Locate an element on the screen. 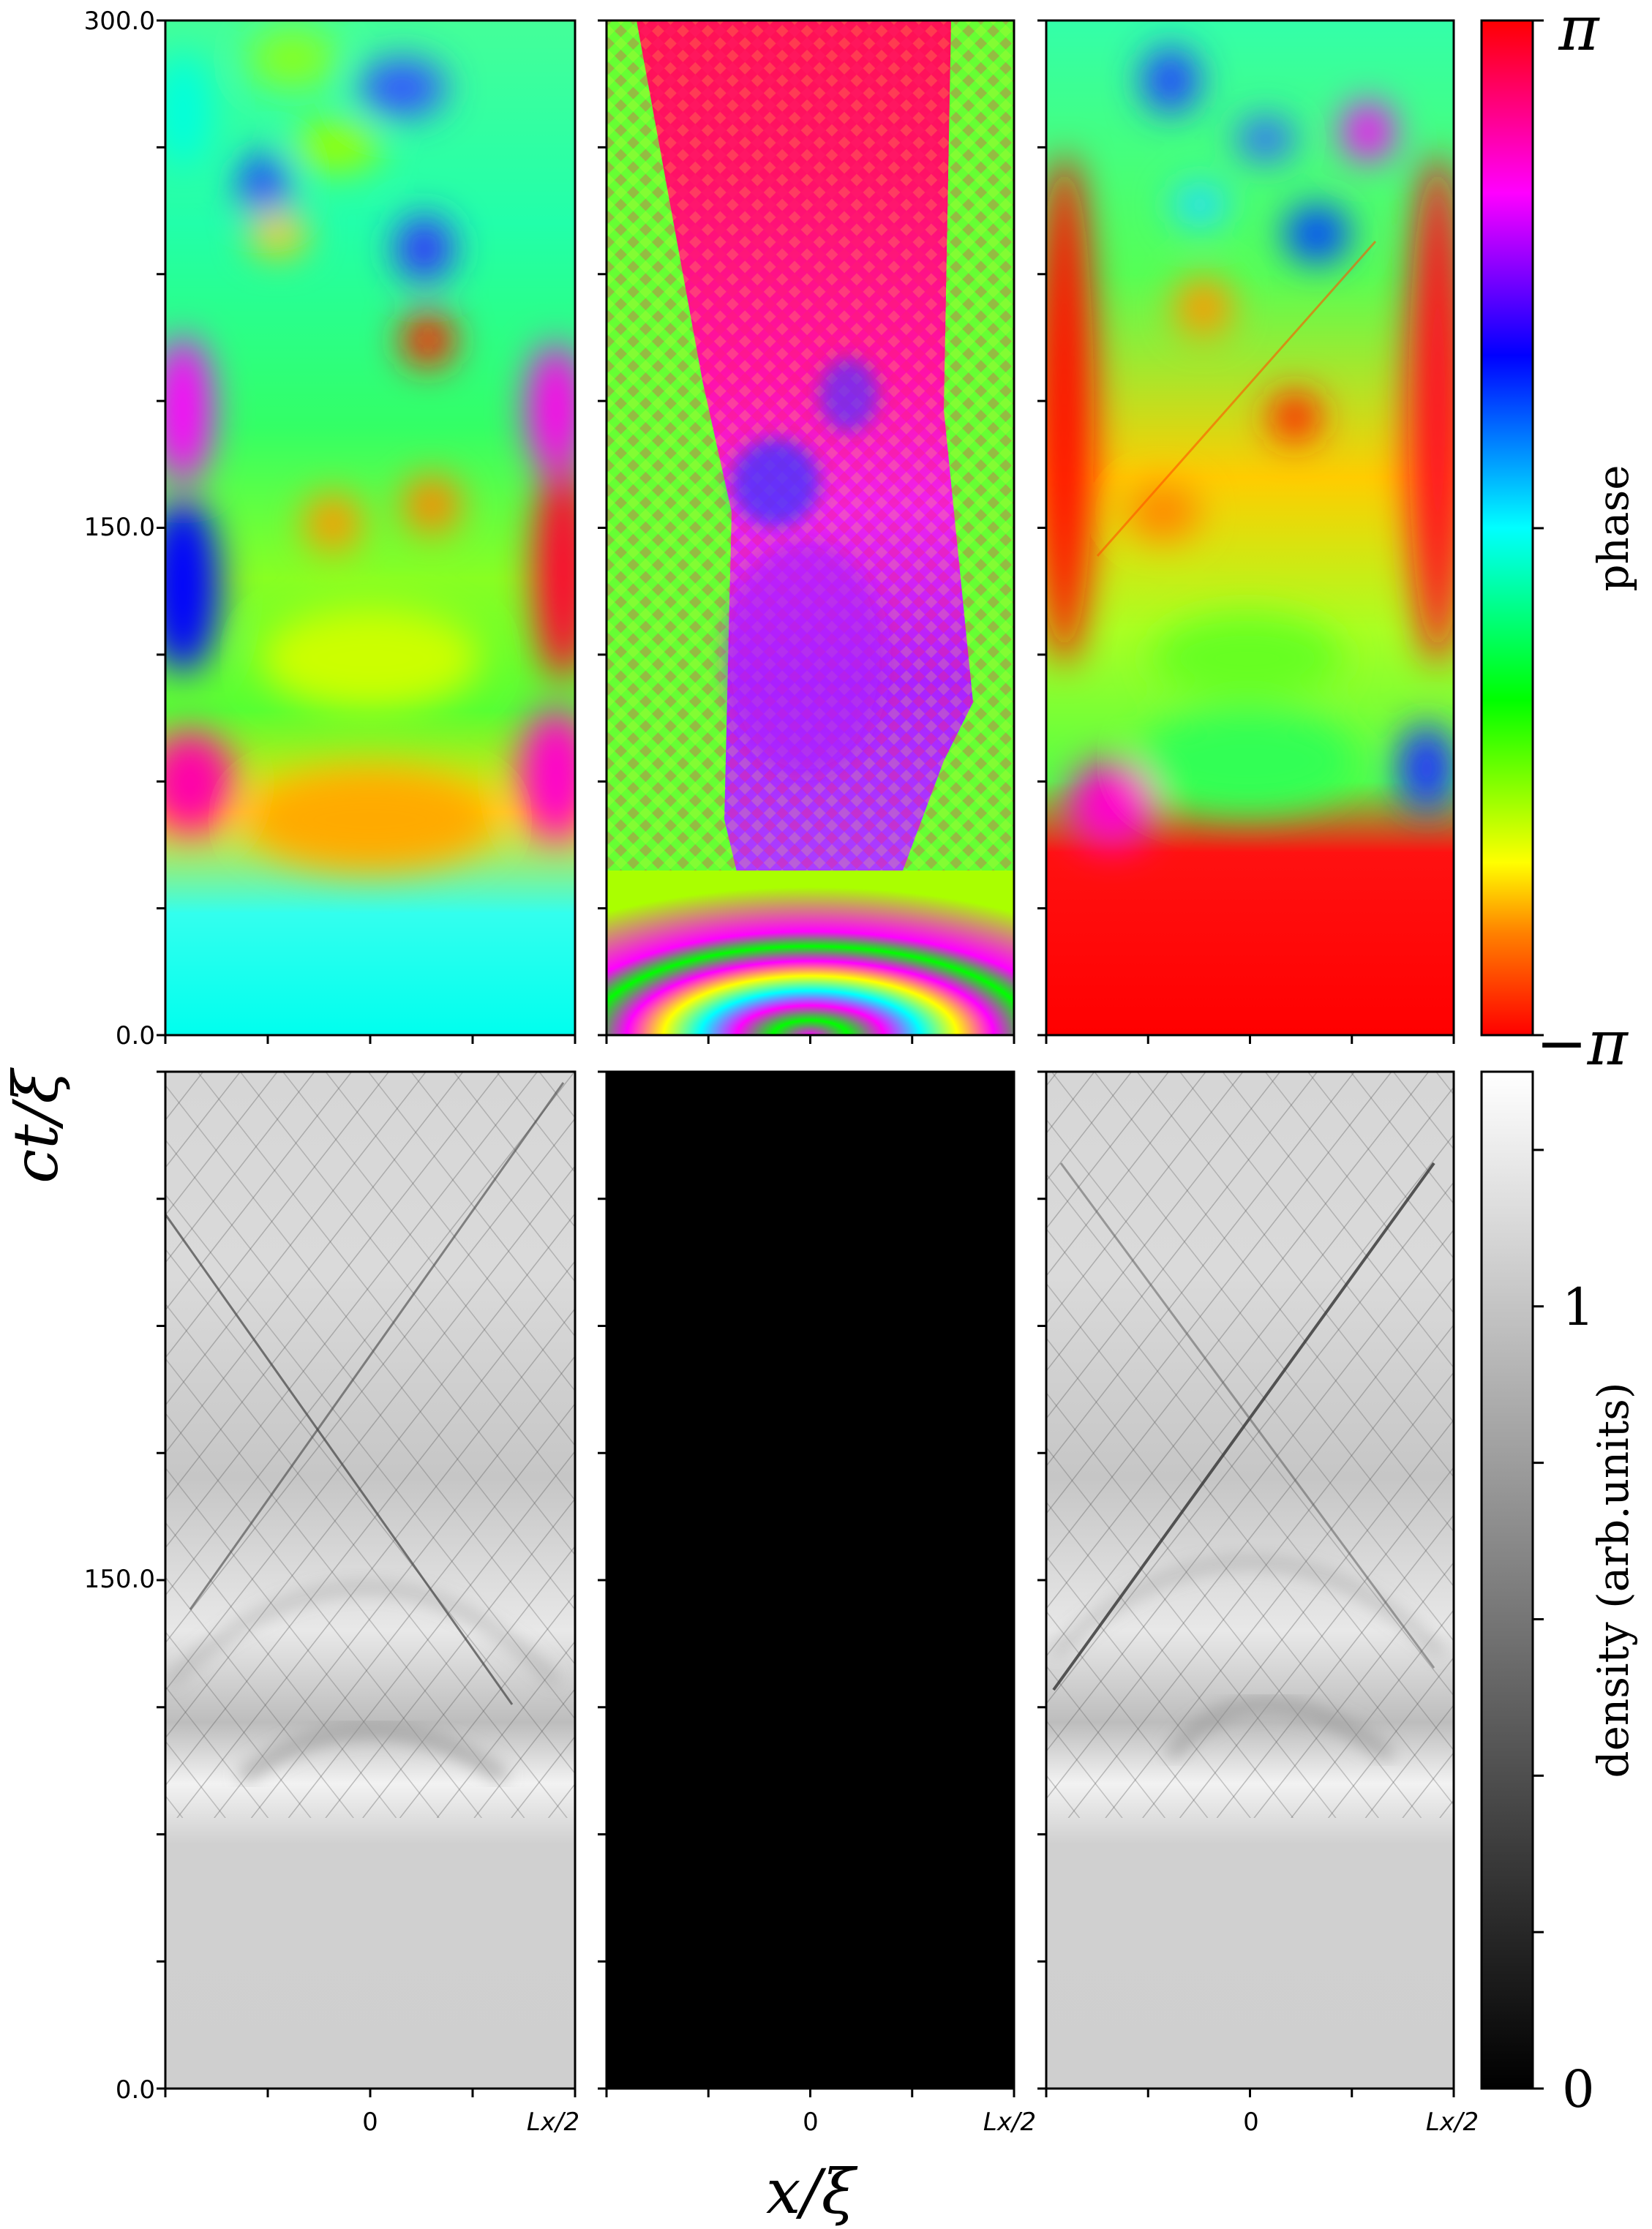 The width and height of the screenshot is (1652, 2229). phase-panel-left is located at coordinates (370, 527).